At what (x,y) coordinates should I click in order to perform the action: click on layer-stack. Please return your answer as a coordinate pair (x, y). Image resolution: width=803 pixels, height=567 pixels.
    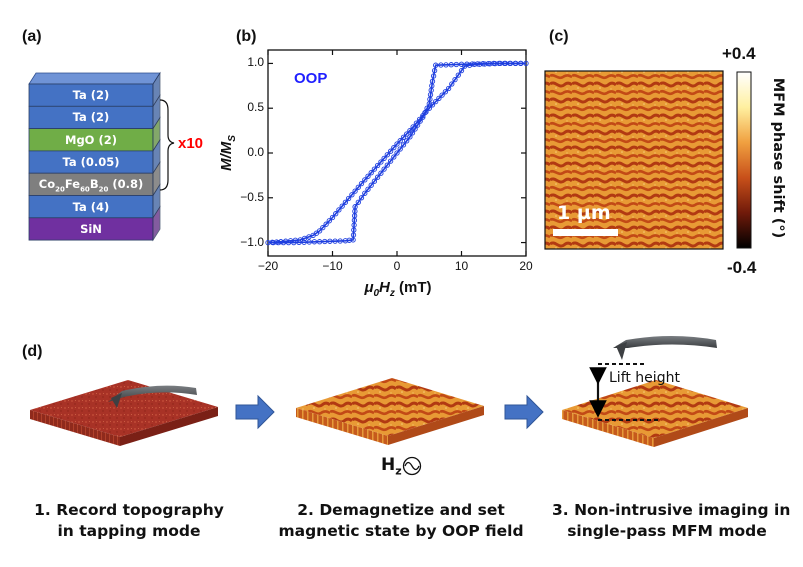
    Looking at the image, I should click on (94, 156).